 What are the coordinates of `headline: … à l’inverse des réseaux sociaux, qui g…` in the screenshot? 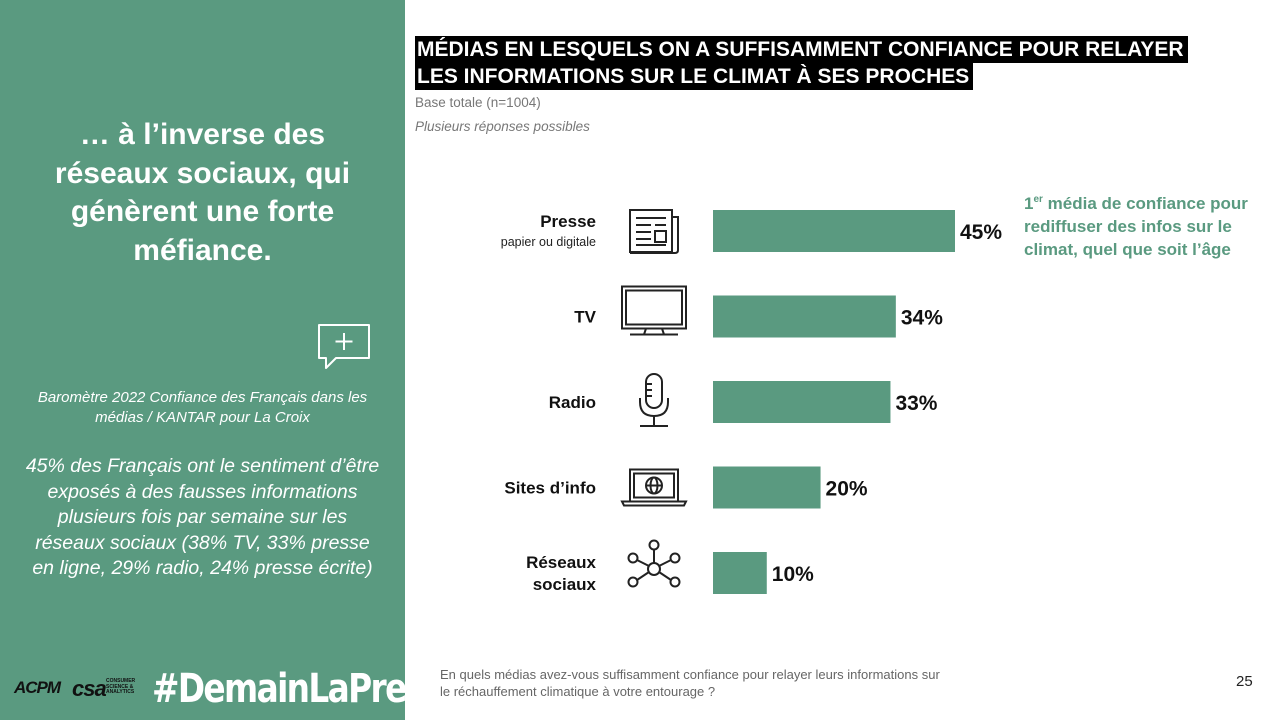 It's located at (202, 192).